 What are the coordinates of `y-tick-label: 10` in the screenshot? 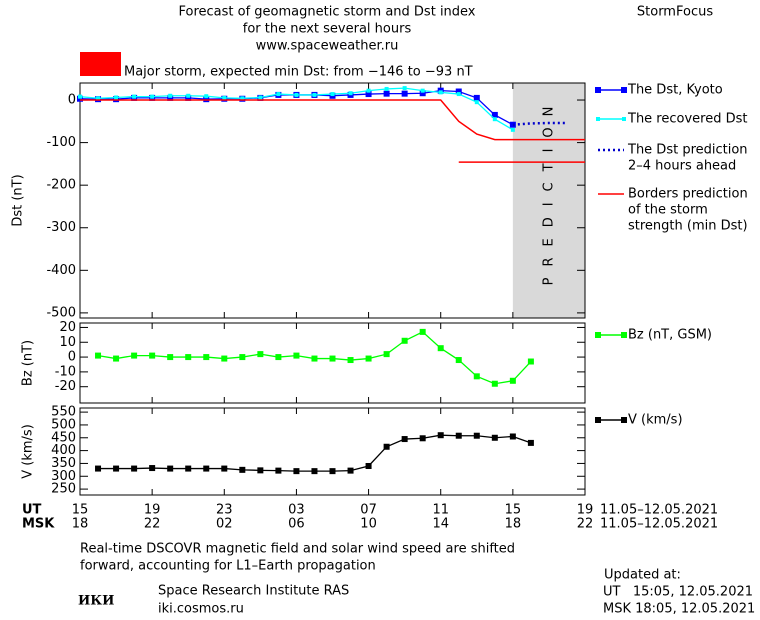 It's located at (67, 342).